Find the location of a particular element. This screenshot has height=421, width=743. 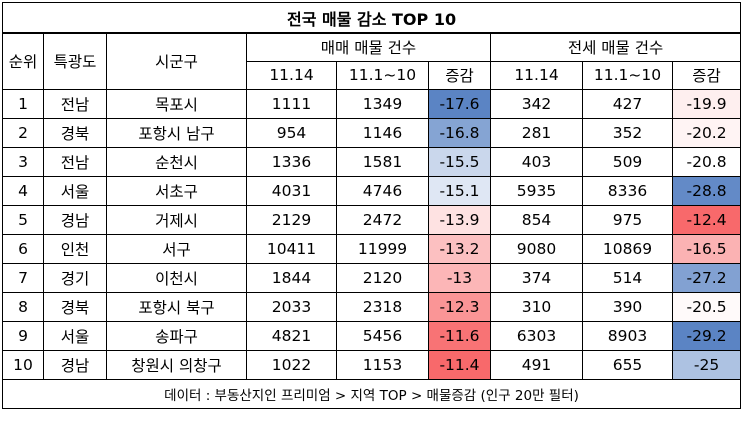

sale-range-cell: 1146 is located at coordinates (382, 132).